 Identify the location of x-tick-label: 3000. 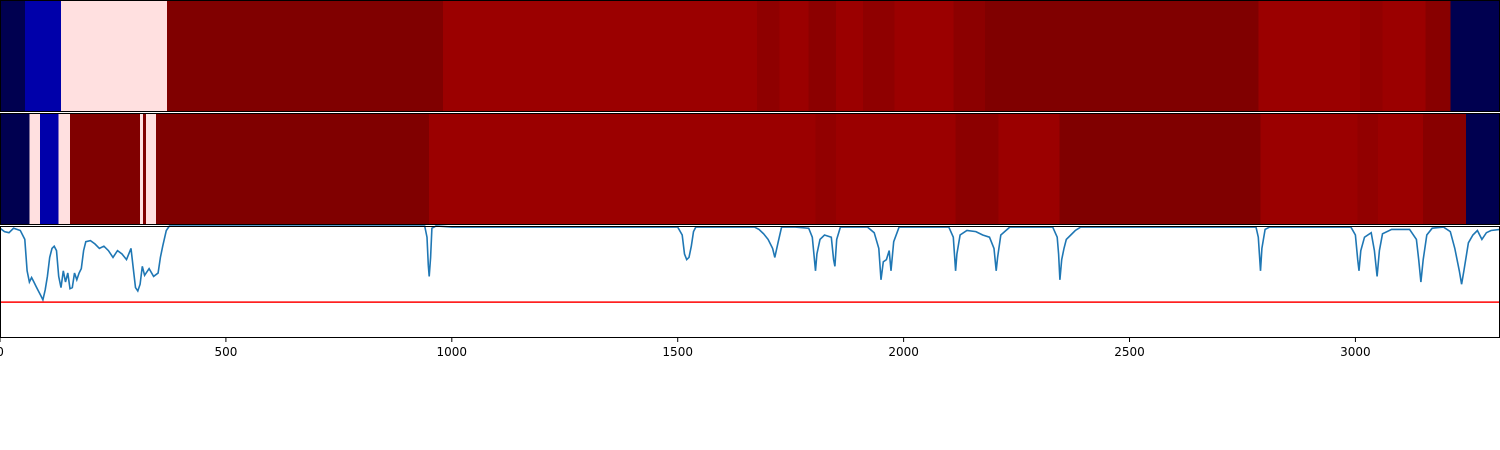
(1355, 352).